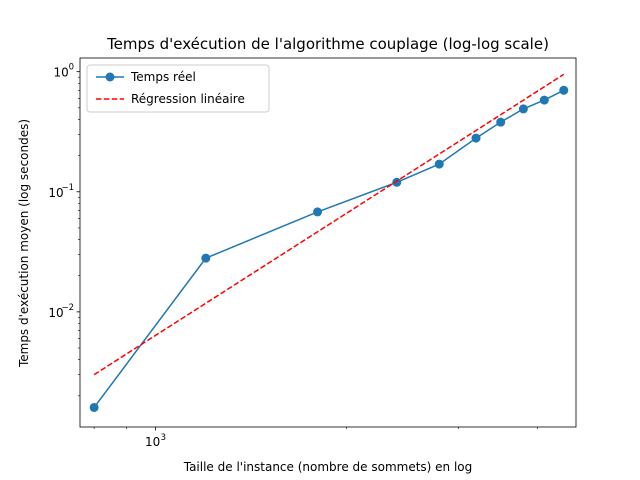 Image resolution: width=640 pixels, height=480 pixels. I want to click on y-tick-exponent-0: −2, so click(67, 308).